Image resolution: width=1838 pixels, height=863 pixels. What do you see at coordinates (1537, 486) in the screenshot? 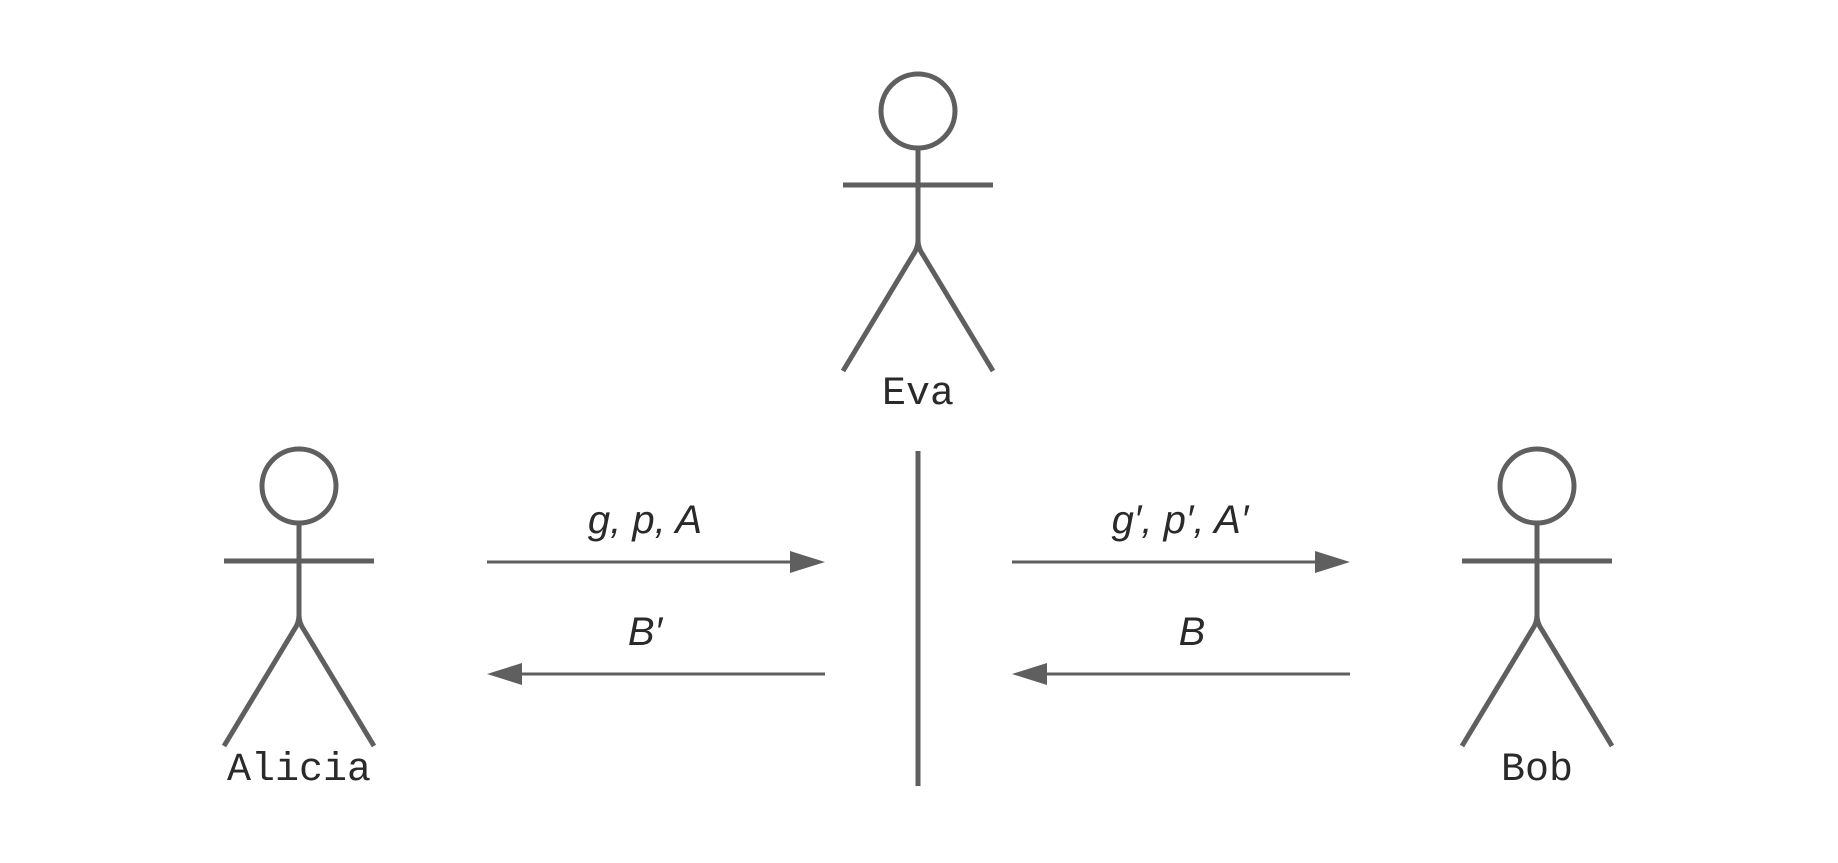
I see `actor-bob-head` at bounding box center [1537, 486].